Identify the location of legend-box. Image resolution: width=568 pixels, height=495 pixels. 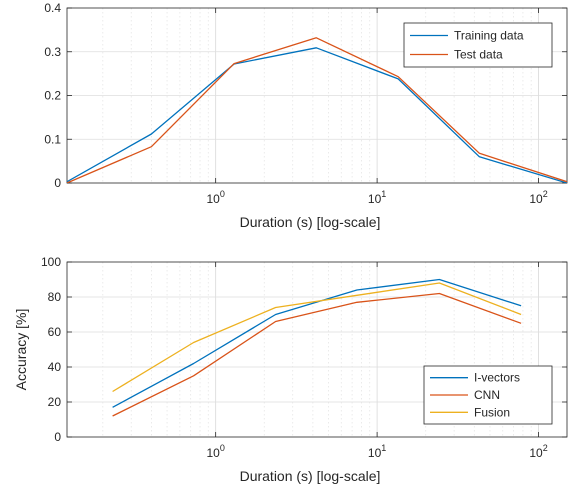
(478, 45).